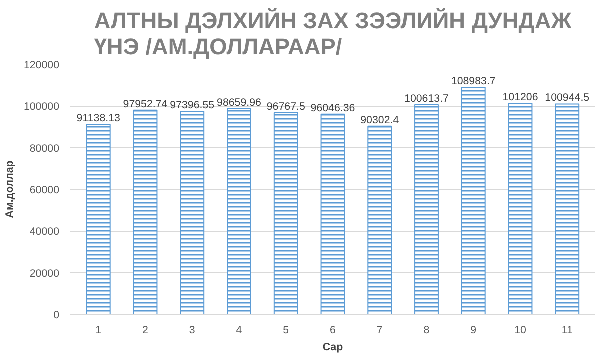 Image resolution: width=600 pixels, height=356 pixels. Describe the element at coordinates (333, 348) in the screenshot. I see `x-axis-title: Сар` at that location.